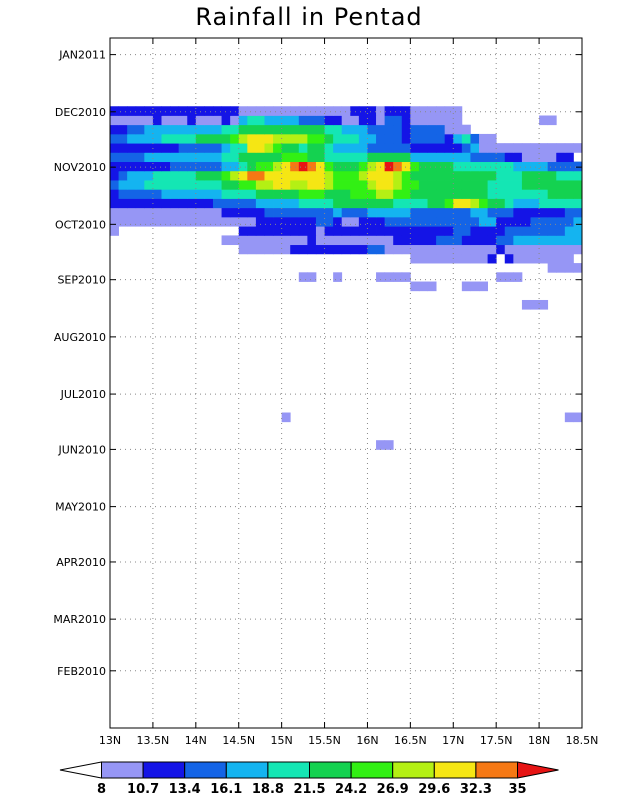 This screenshot has width=618, height=800. I want to click on y-tick-label: MAY2010, so click(80, 507).